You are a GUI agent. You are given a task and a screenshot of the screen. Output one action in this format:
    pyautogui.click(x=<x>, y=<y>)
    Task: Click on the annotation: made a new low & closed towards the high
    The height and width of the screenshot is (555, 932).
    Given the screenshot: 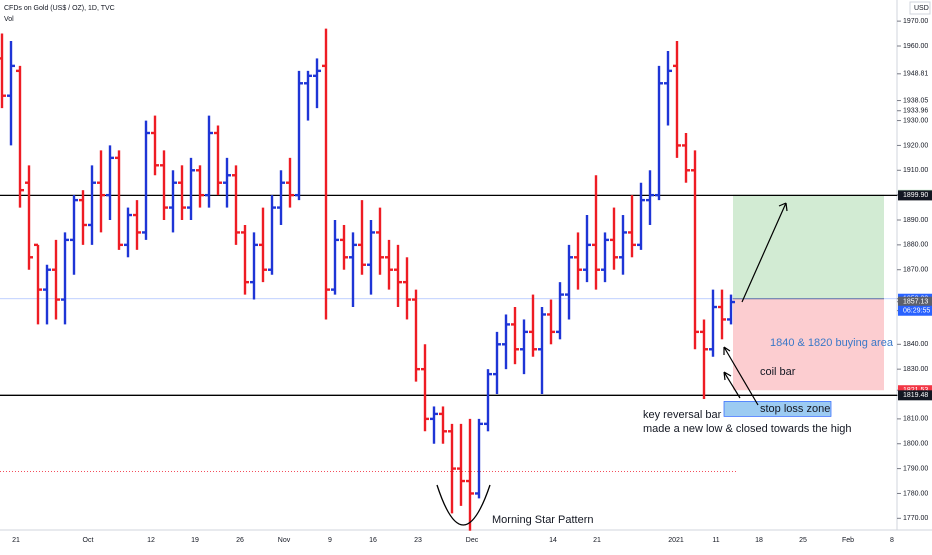 What is the action you would take?
    pyautogui.click(x=747, y=429)
    